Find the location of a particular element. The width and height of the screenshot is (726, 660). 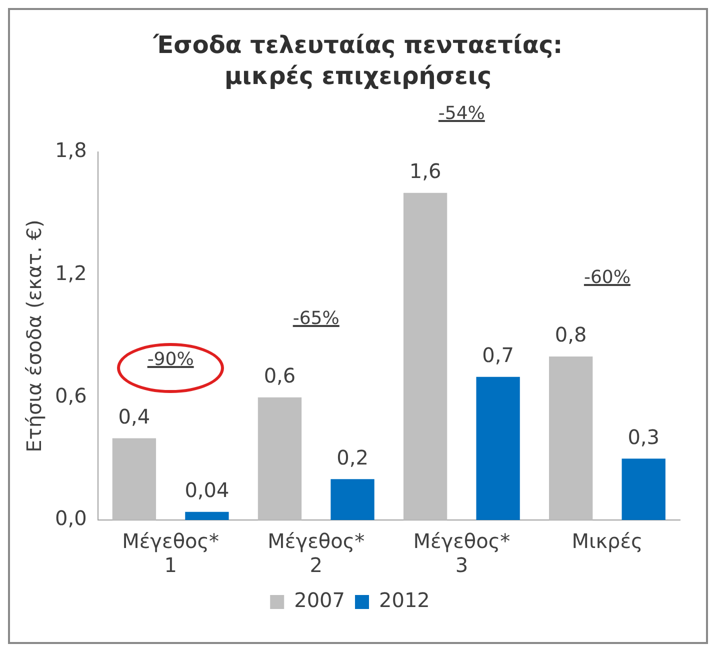

chart-title: Έσοδα τελευταίας πενταετίας: μικρές επιχειρήσεις is located at coordinates (358, 61).